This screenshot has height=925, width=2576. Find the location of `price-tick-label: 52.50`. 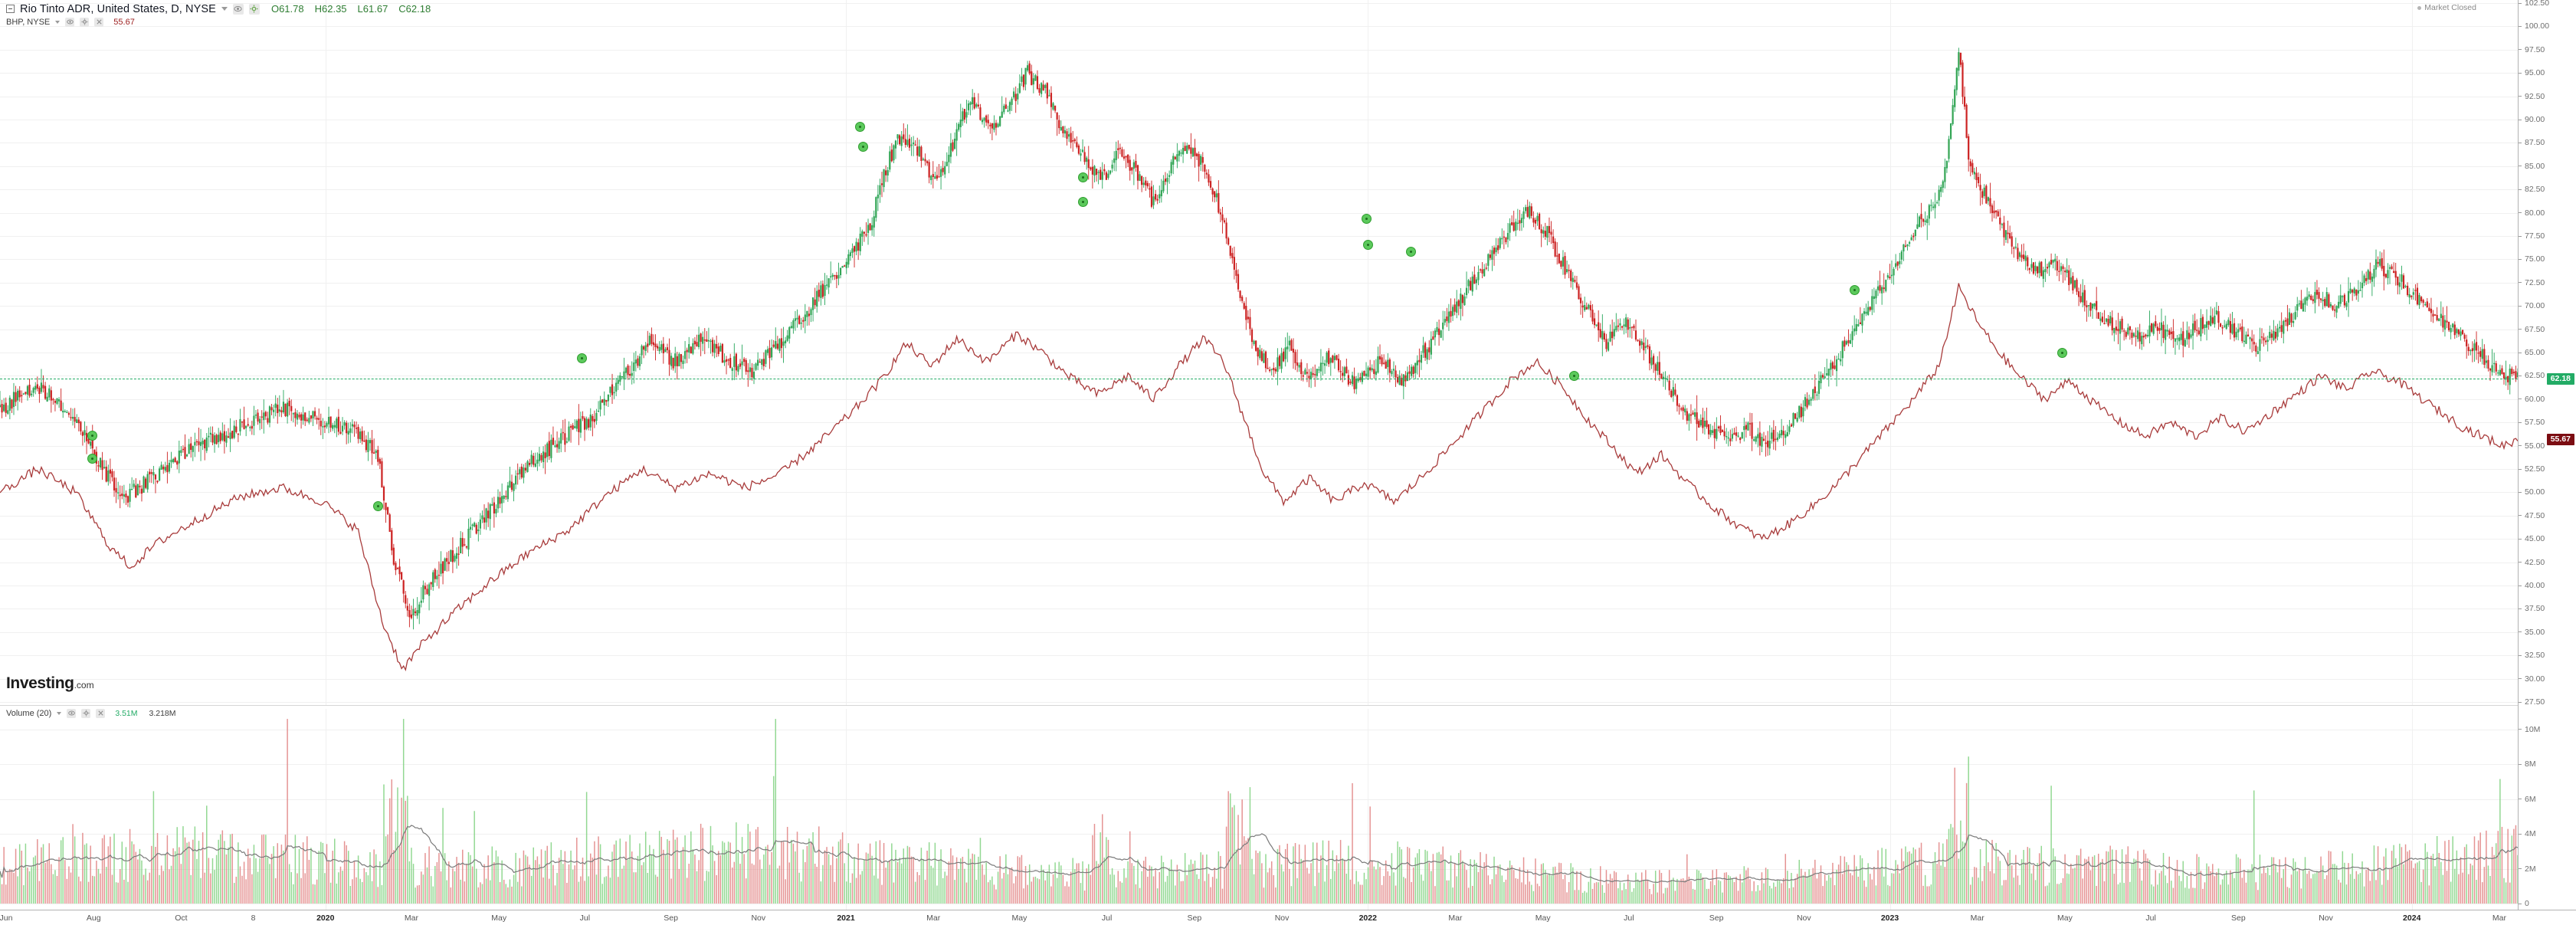

price-tick-label: 52.50 is located at coordinates (2532, 469).